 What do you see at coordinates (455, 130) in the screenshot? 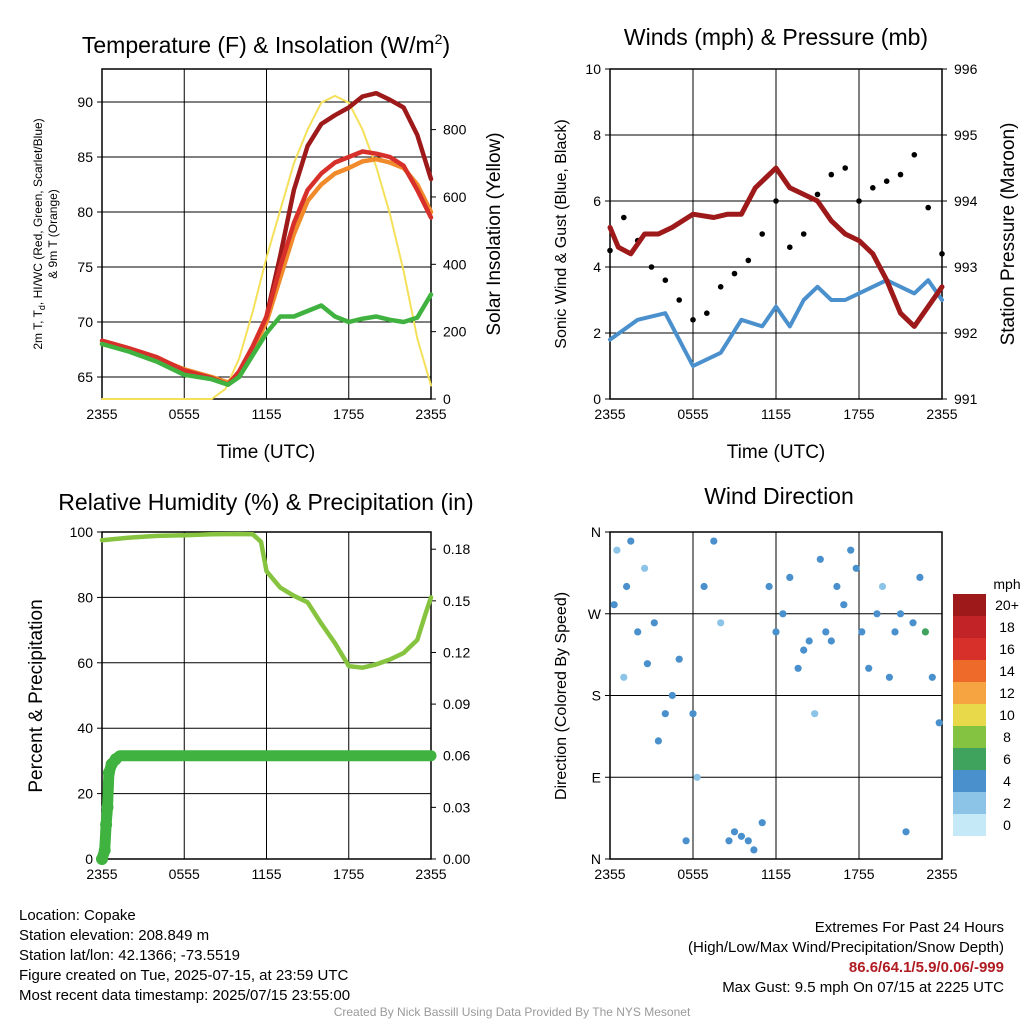
I see `y2-tick-label: 800` at bounding box center [455, 130].